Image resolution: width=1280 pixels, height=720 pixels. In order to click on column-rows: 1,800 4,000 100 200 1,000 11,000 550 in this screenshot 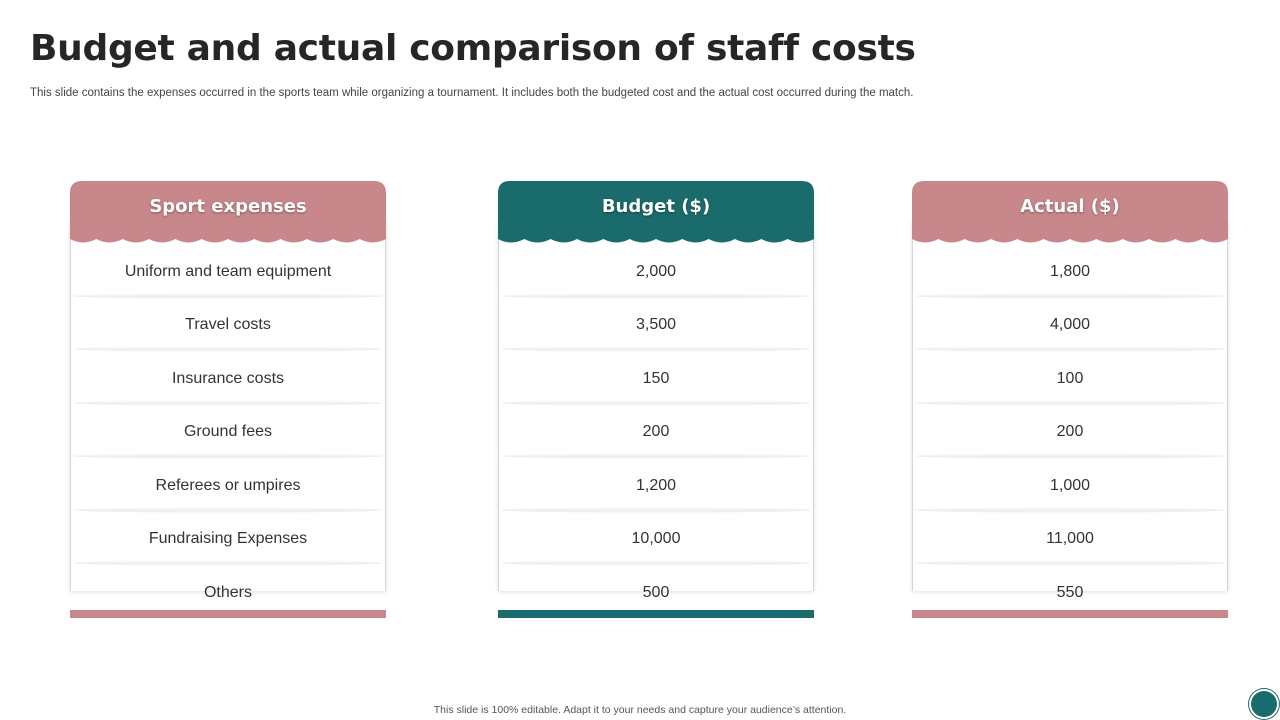, I will do `click(1070, 432)`.